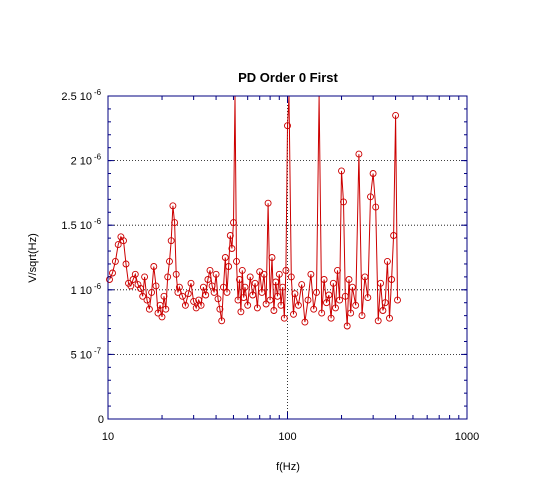 The image size is (540, 483). Describe the element at coordinates (467, 437) in the screenshot. I see `x-tick-label: 1000` at that location.